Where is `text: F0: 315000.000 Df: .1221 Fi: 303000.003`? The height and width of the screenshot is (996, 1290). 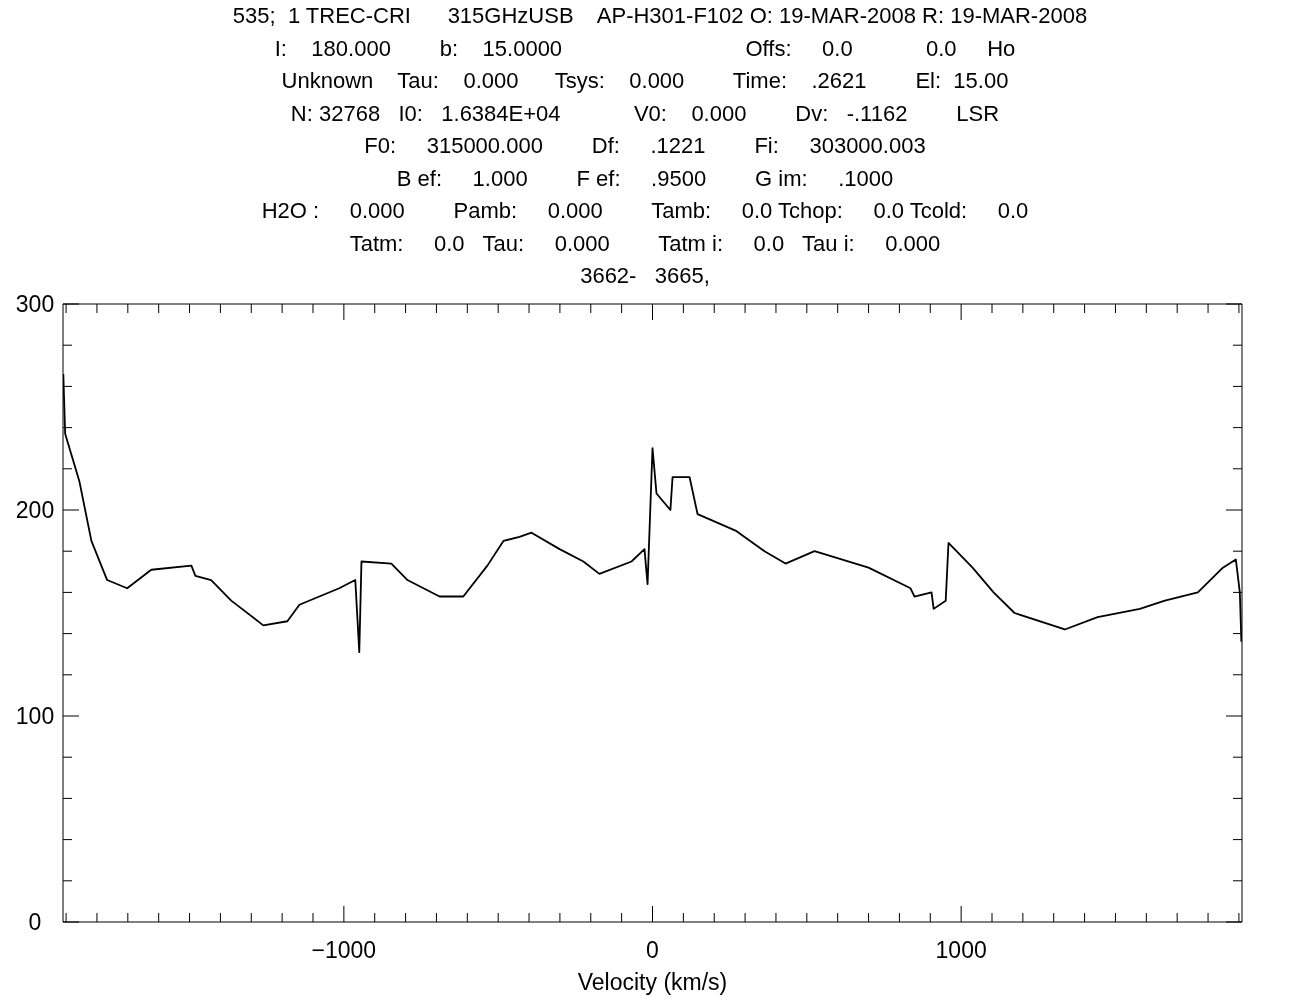
text: F0: 315000.000 Df: .1221 Fi: 303000.003 is located at coordinates (645, 146).